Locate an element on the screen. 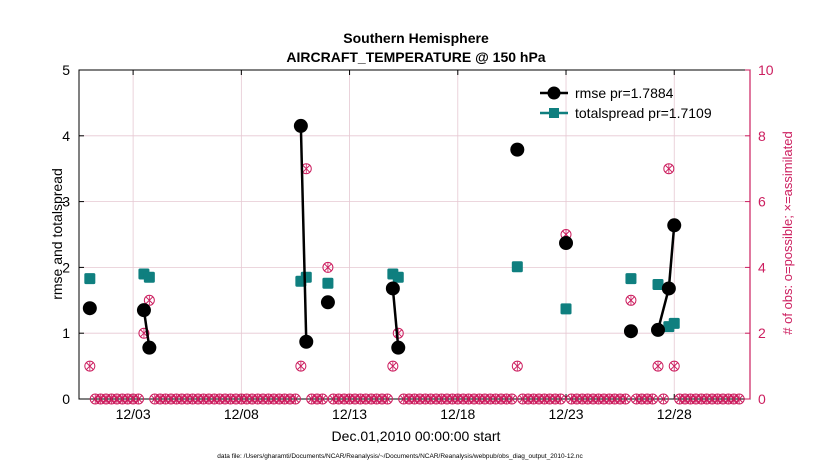 The width and height of the screenshot is (830, 470). y-tick-label-left: 1 is located at coordinates (66, 333).